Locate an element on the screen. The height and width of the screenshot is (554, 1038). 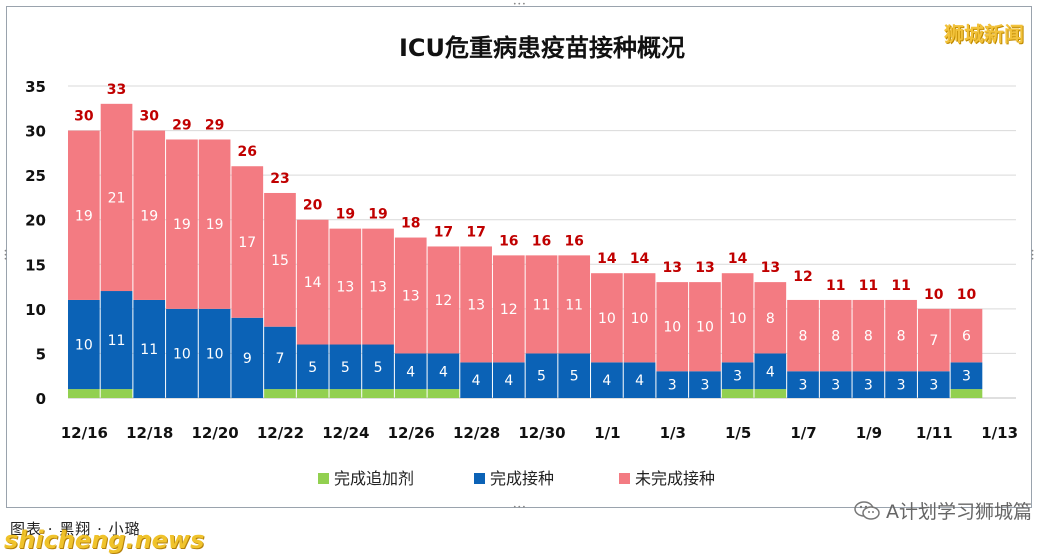
chart-credit: 图表 · 黑翔 · 小璐 is located at coordinates (75, 529).